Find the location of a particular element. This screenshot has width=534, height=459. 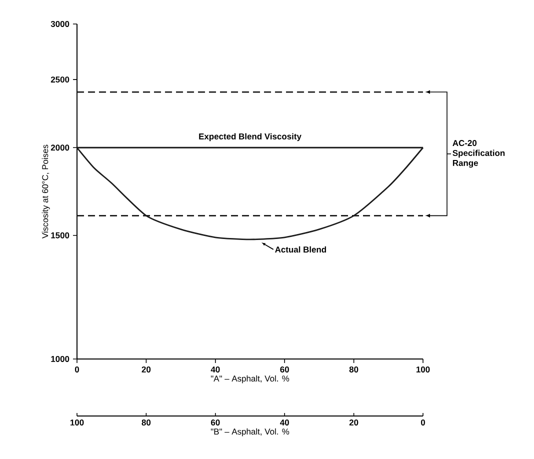

y-axis-title: Viscosity at 60°C, Poises is located at coordinates (46, 191).